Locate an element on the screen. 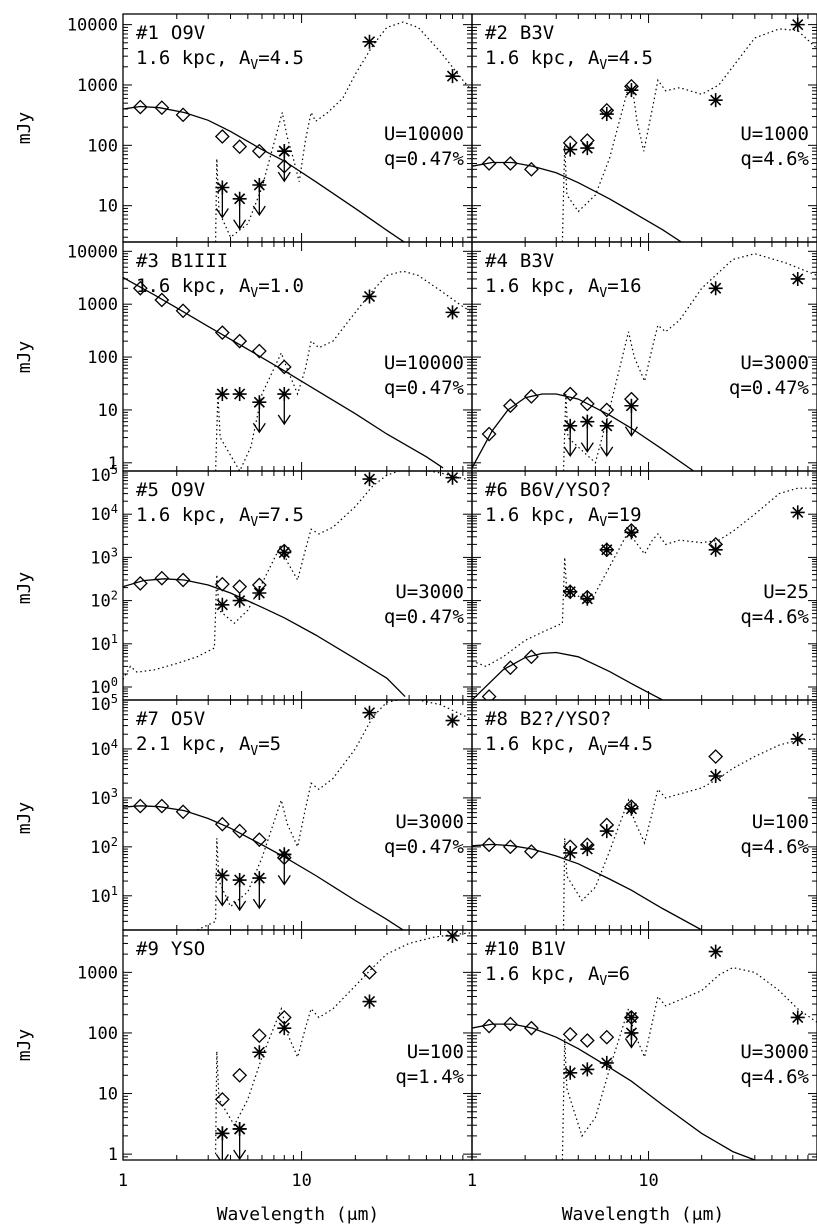 The image size is (817, 1228). sed-panel-4: #4 B3V 1.6 kpc, AV=16 U=3000 q=0.47% is located at coordinates (644, 356).